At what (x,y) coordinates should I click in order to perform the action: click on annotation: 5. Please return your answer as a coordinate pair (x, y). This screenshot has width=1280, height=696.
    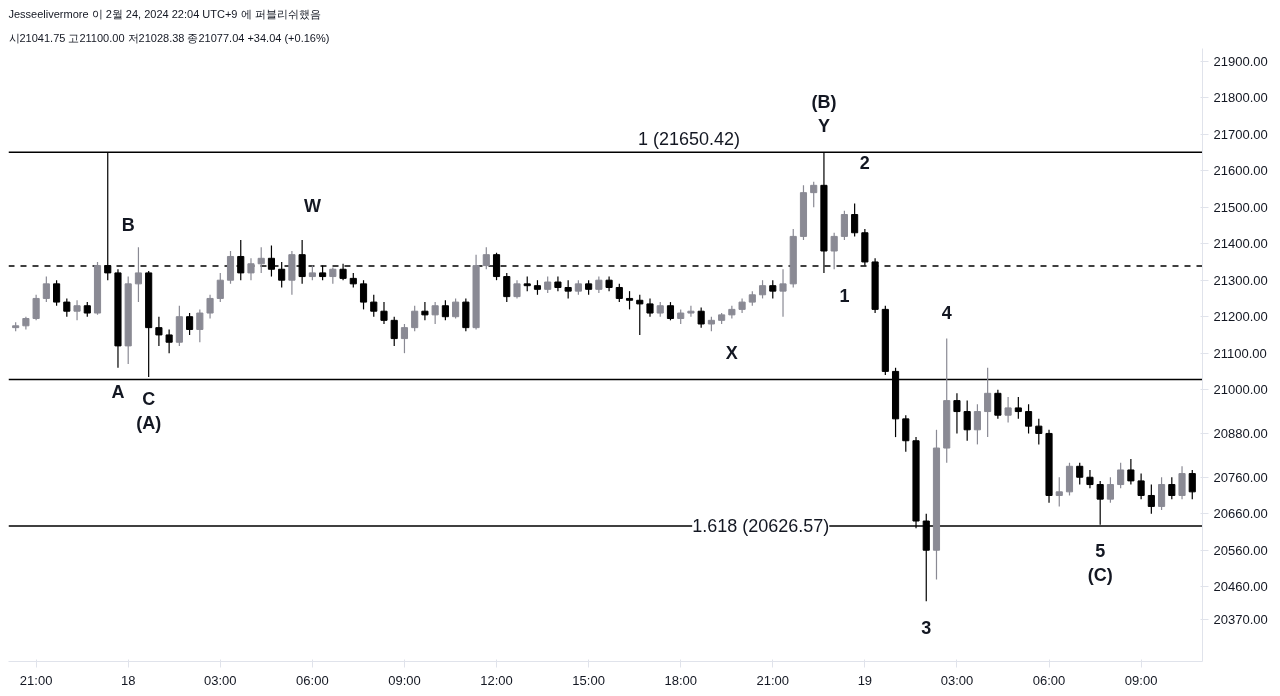
    Looking at the image, I should click on (1100, 551).